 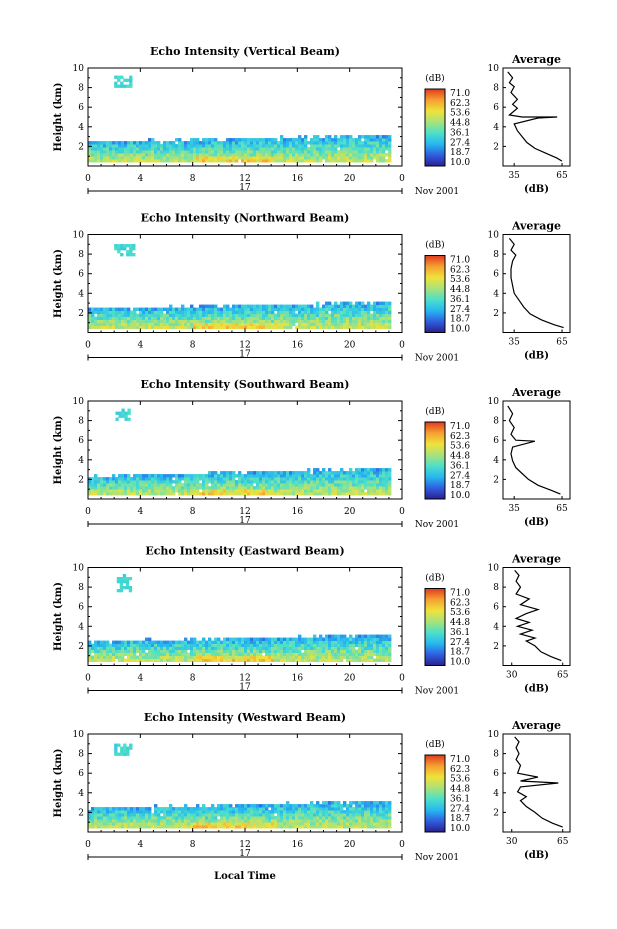 I want to click on x-tick-label: 4, so click(x=140, y=845).